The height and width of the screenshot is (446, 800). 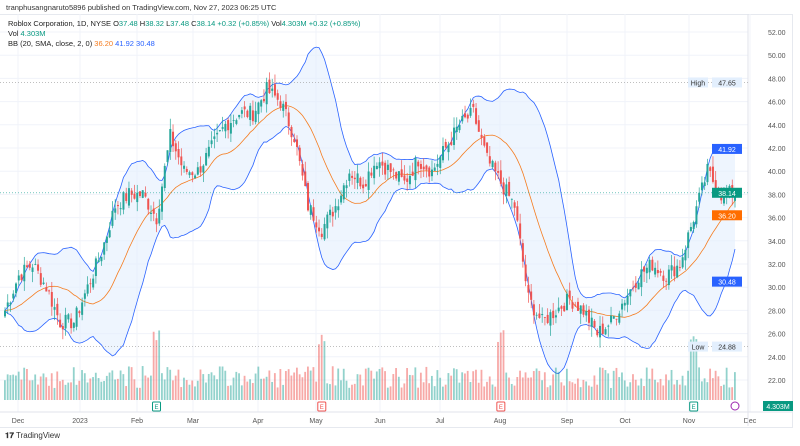 What do you see at coordinates (699, 348) in the screenshot?
I see `low-tag: Low` at bounding box center [699, 348].